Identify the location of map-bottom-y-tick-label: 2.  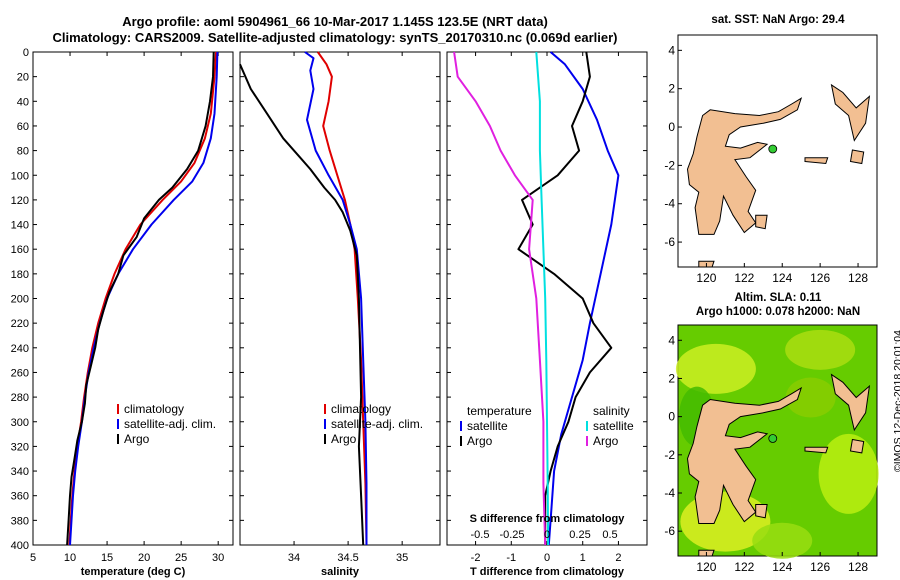
(671, 378).